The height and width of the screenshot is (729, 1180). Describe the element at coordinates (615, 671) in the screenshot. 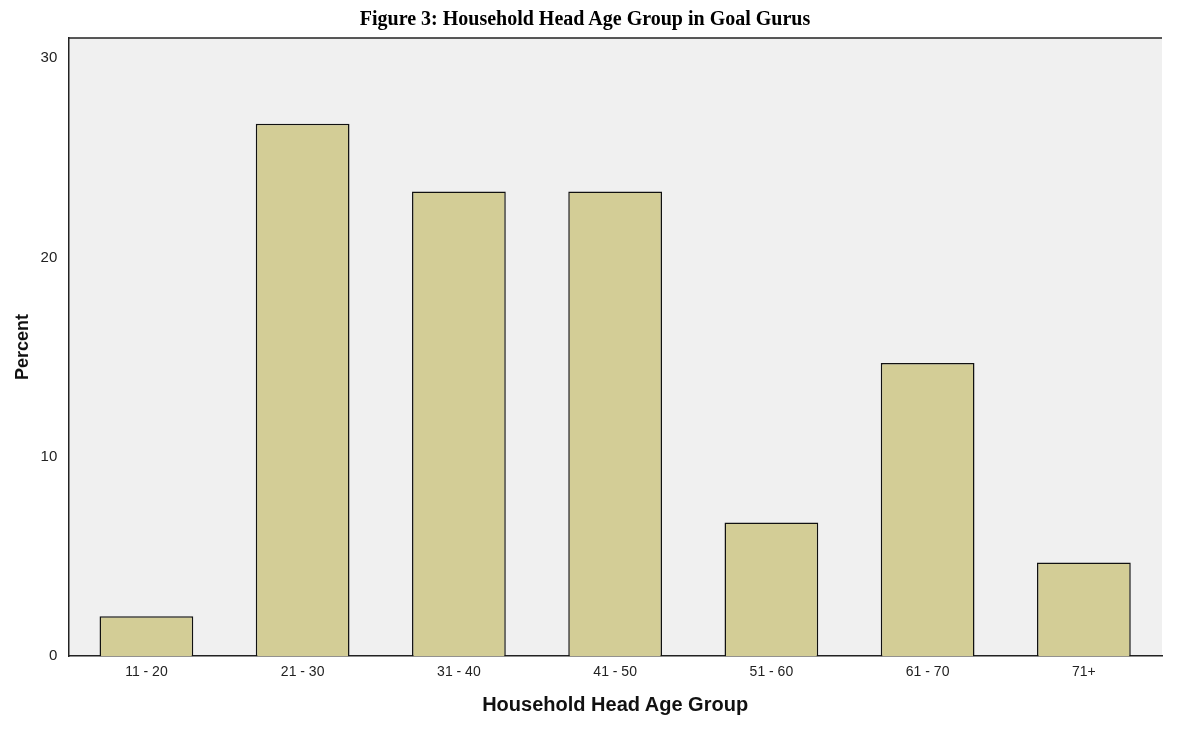

I see `x-tick-label: 41 - 50` at that location.